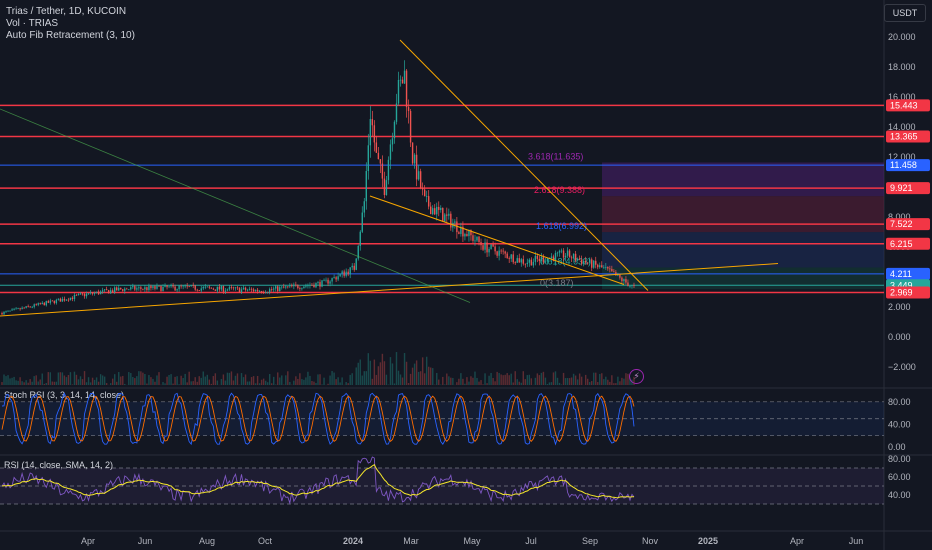  Describe the element at coordinates (899, 477) in the screenshot. I see `rsi-tick-label: 60.00` at that location.